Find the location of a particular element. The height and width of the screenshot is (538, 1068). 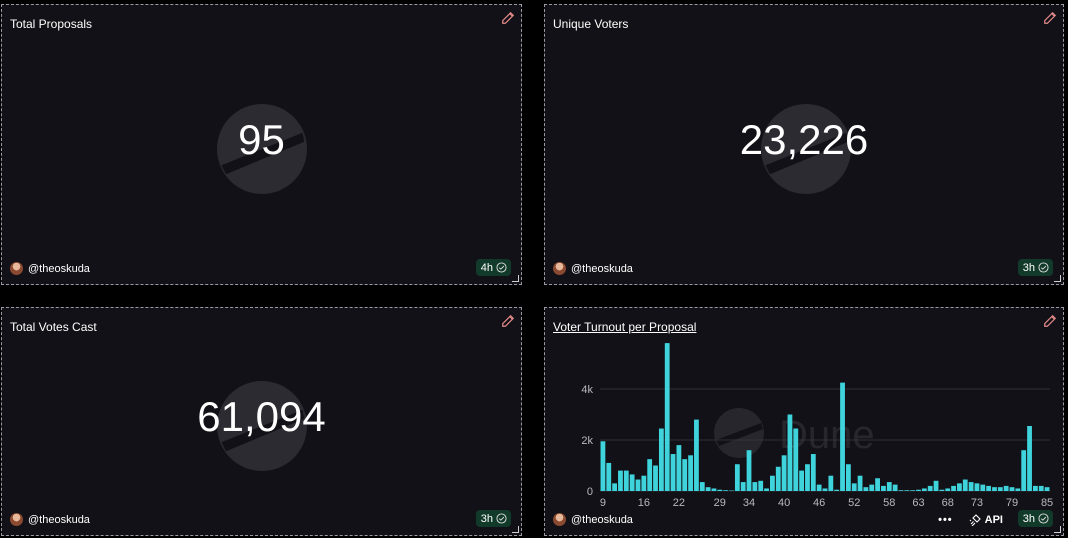

x-tick-label: 68 is located at coordinates (948, 503).